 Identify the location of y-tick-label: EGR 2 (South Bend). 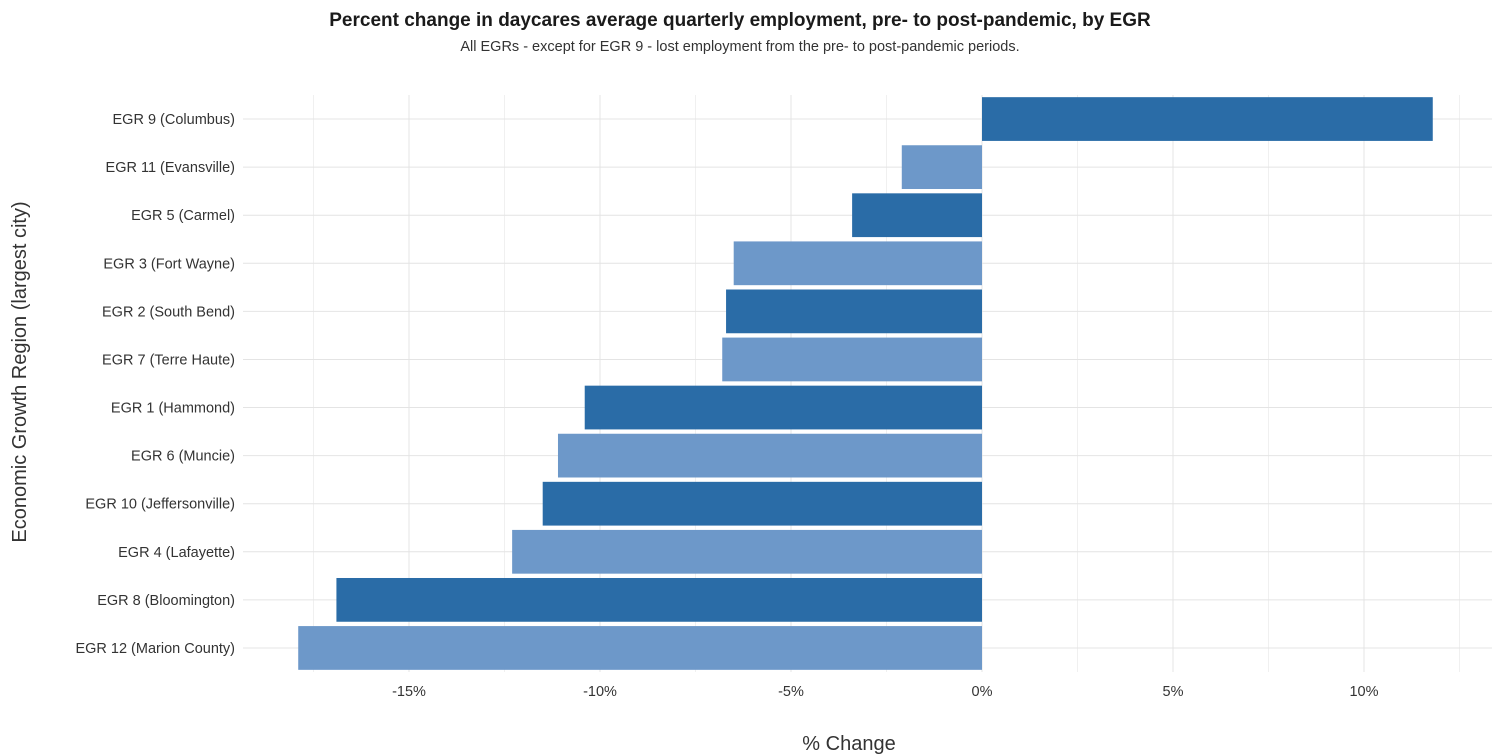
(168, 312).